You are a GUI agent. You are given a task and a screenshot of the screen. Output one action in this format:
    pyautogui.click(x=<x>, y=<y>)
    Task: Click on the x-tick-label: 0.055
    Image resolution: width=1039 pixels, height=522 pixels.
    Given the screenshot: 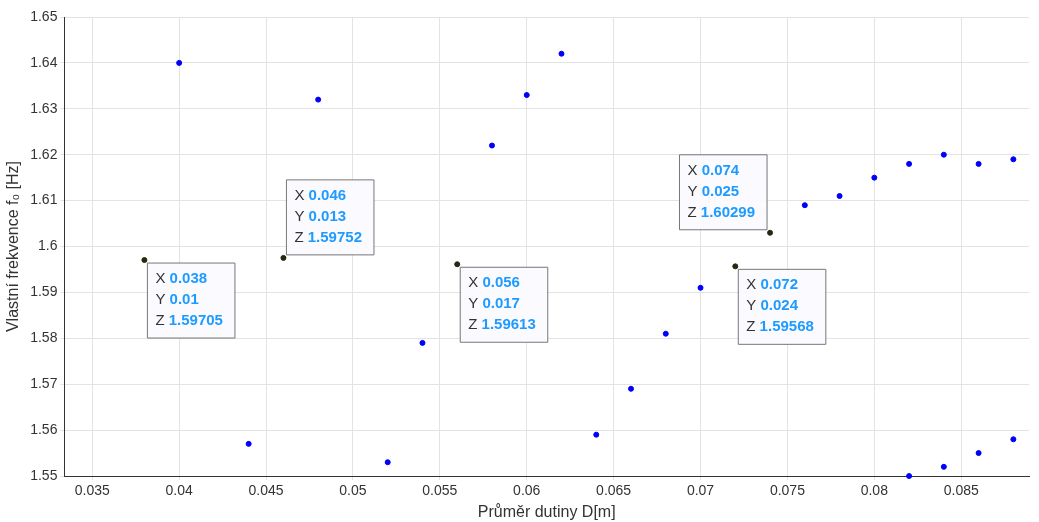 What is the action you would take?
    pyautogui.click(x=440, y=490)
    